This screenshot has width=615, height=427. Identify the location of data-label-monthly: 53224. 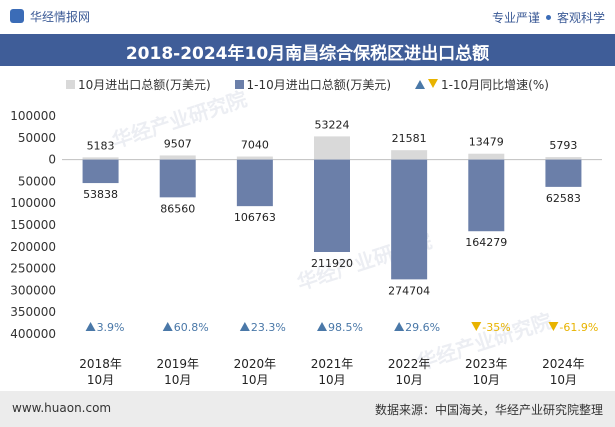
(332, 124).